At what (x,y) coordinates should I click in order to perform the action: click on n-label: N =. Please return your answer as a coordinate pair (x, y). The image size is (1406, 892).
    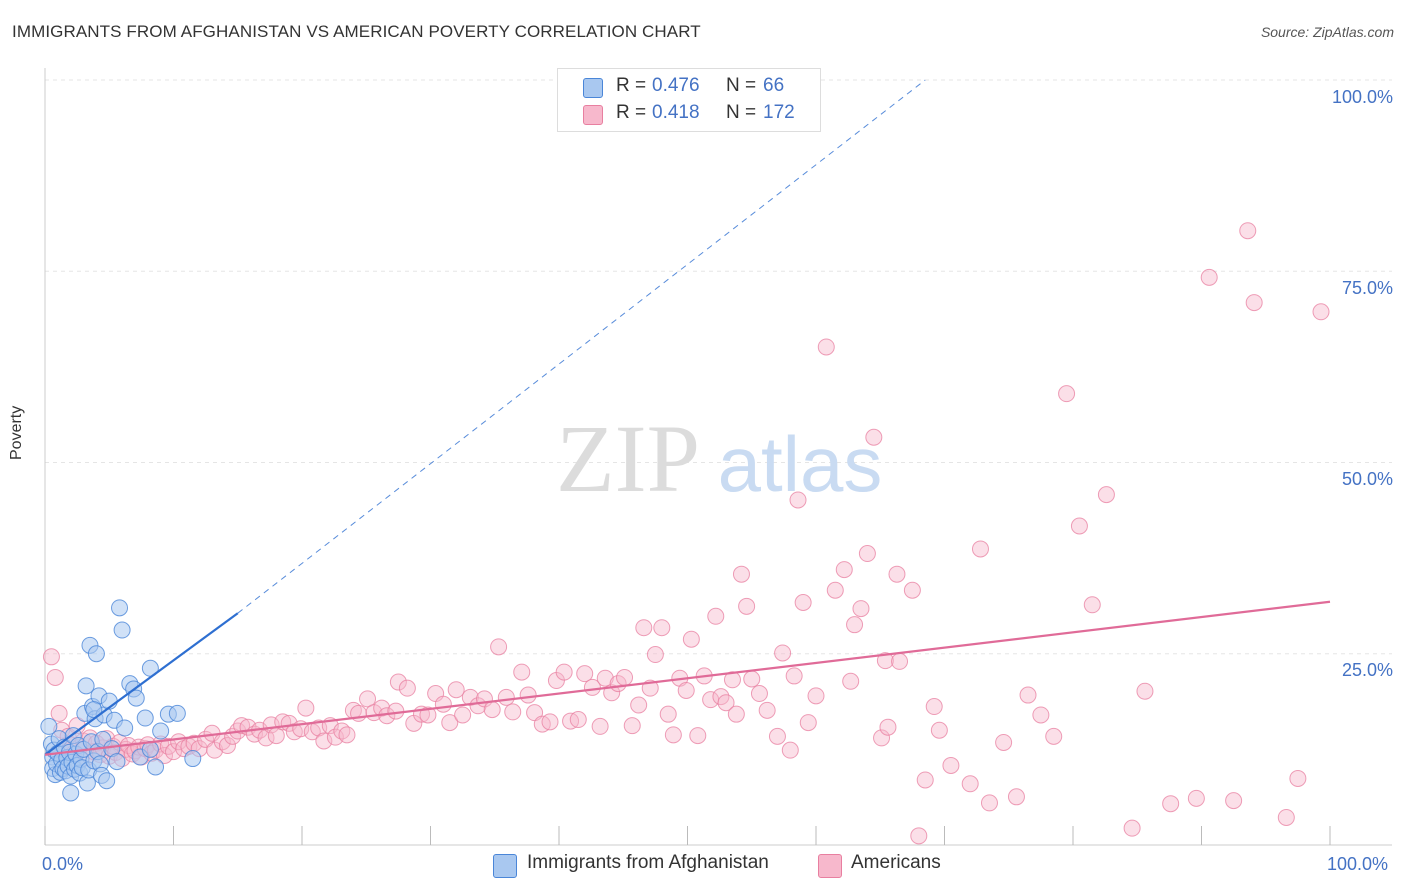
    Looking at the image, I should click on (741, 112).